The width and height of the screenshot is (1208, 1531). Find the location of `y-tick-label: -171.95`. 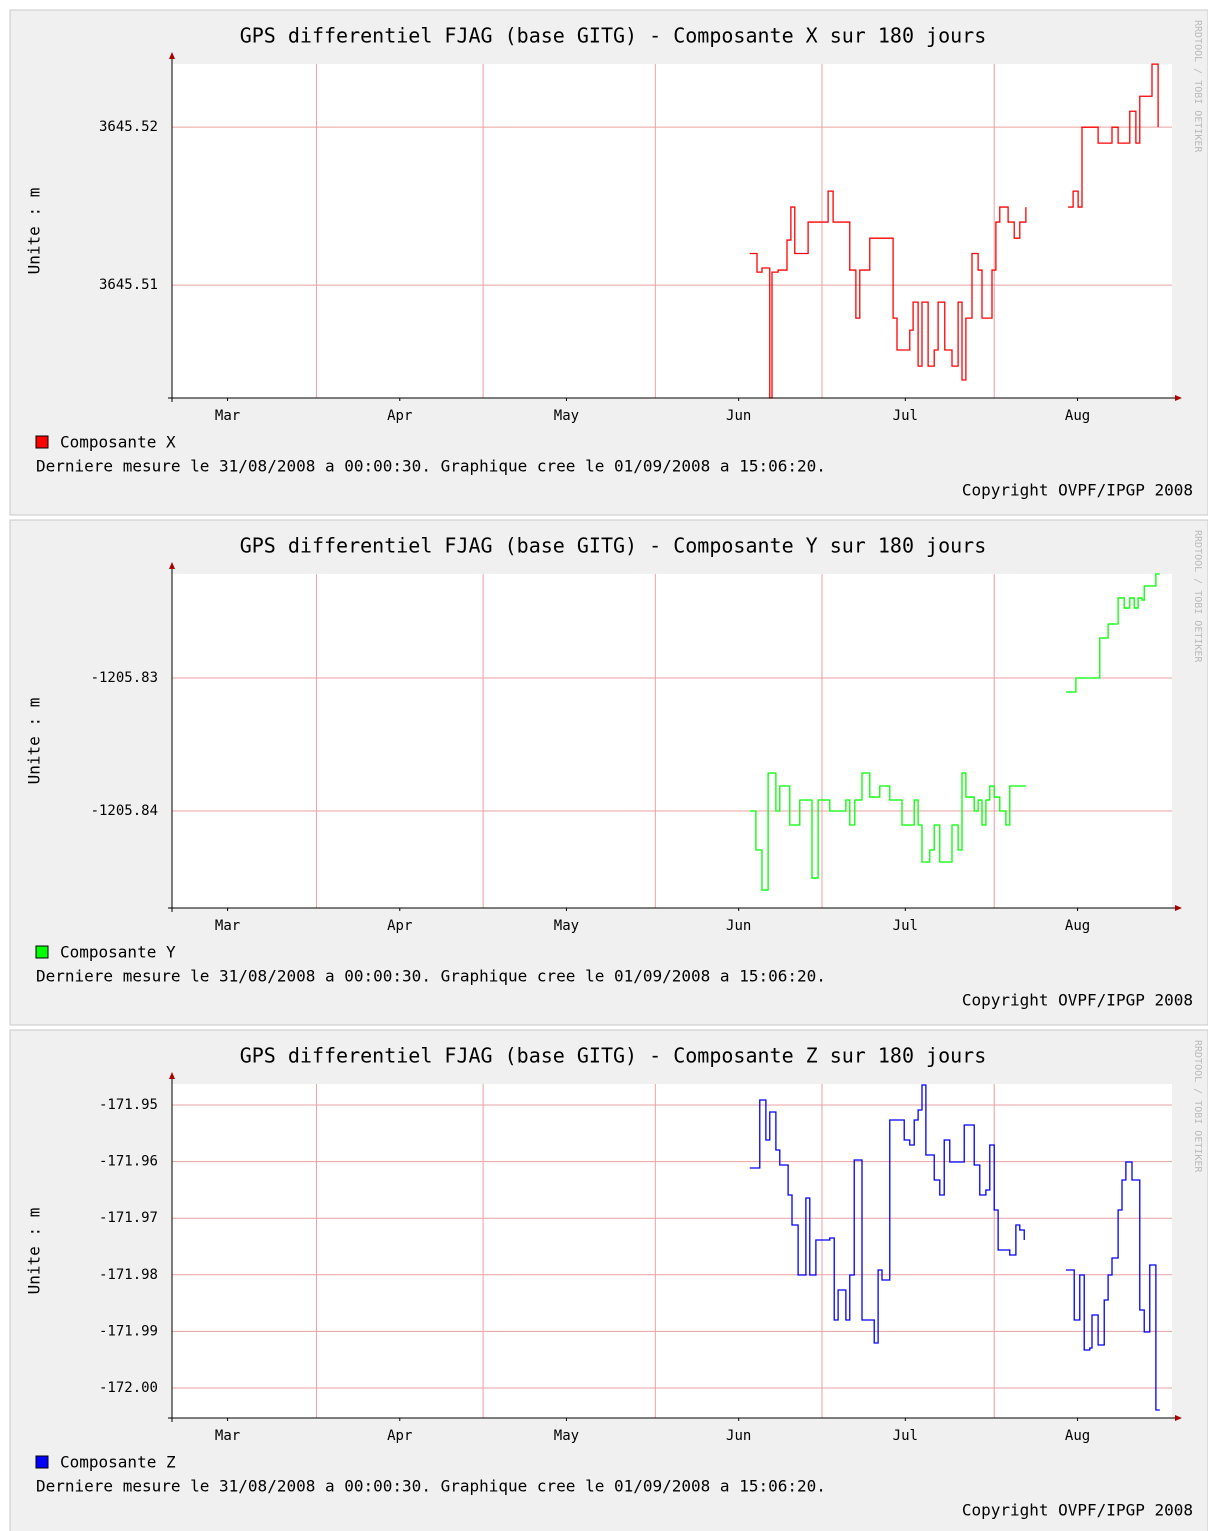

y-tick-label: -171.95 is located at coordinates (128, 1105).